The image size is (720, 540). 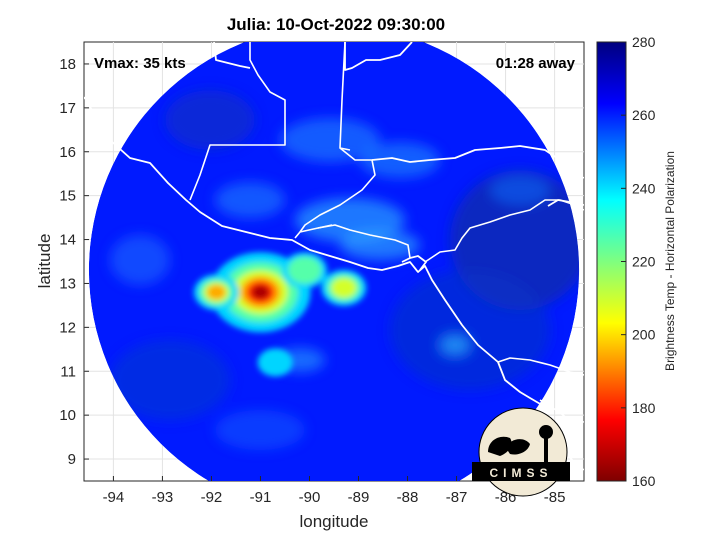 What do you see at coordinates (333, 521) in the screenshot?
I see `x-axis-label: longitude` at bounding box center [333, 521].